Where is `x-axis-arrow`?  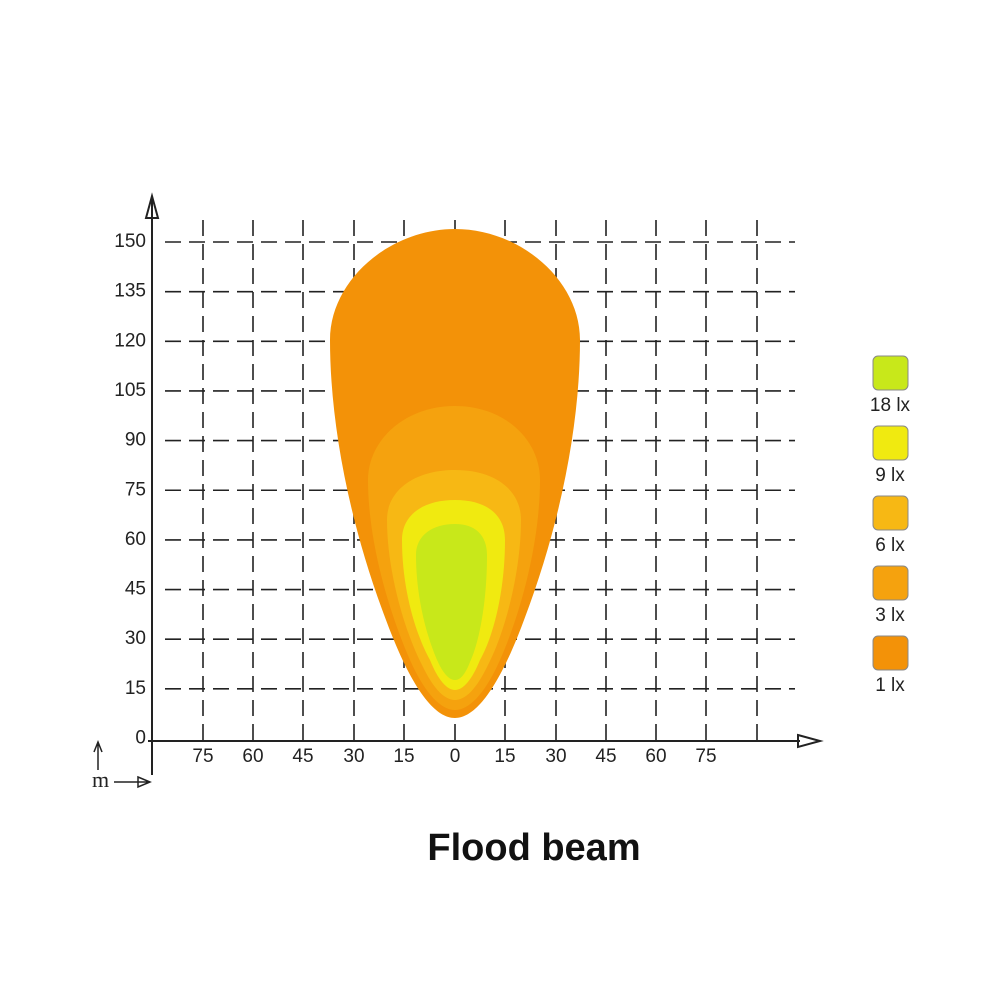 x-axis-arrow is located at coordinates (810, 741).